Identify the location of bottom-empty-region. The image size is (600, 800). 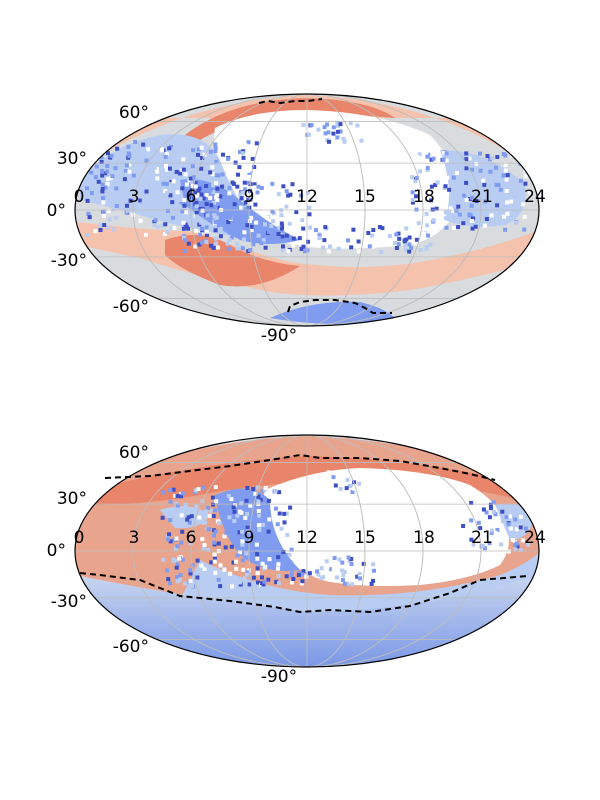
(384, 527).